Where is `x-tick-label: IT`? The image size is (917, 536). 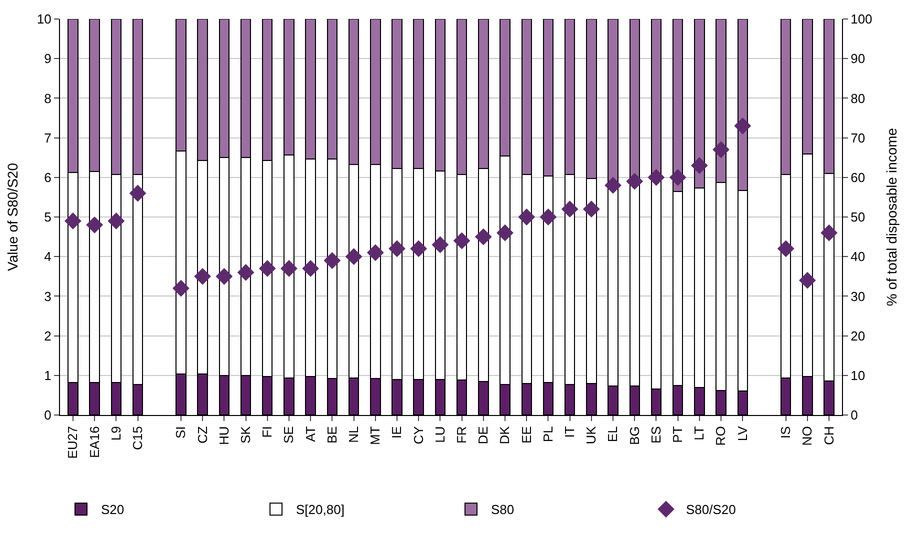 x-tick-label: IT is located at coordinates (570, 432).